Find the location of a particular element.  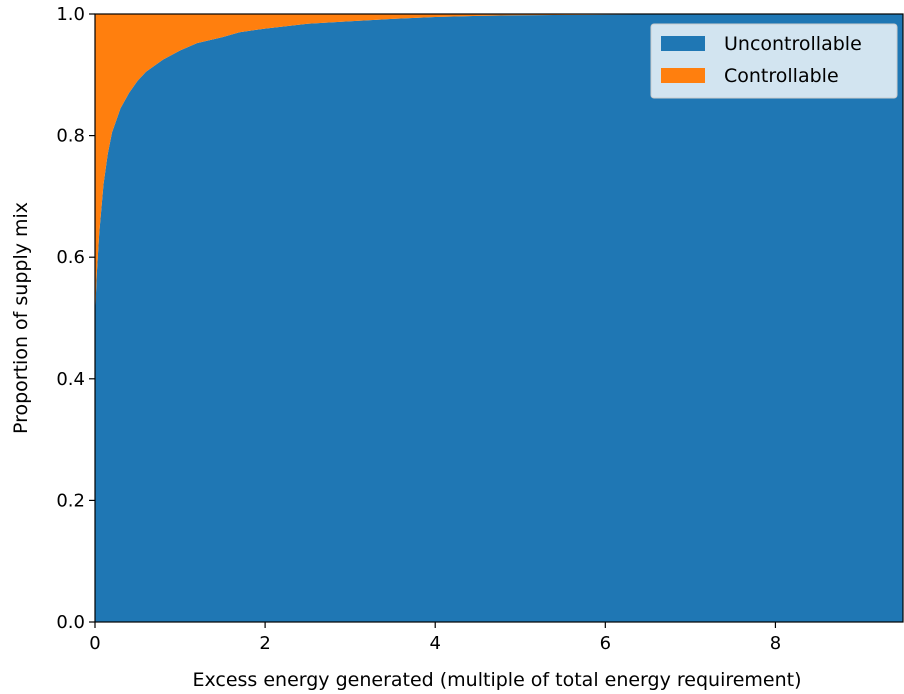

legend-label-controllable: Controllable is located at coordinates (781, 76).